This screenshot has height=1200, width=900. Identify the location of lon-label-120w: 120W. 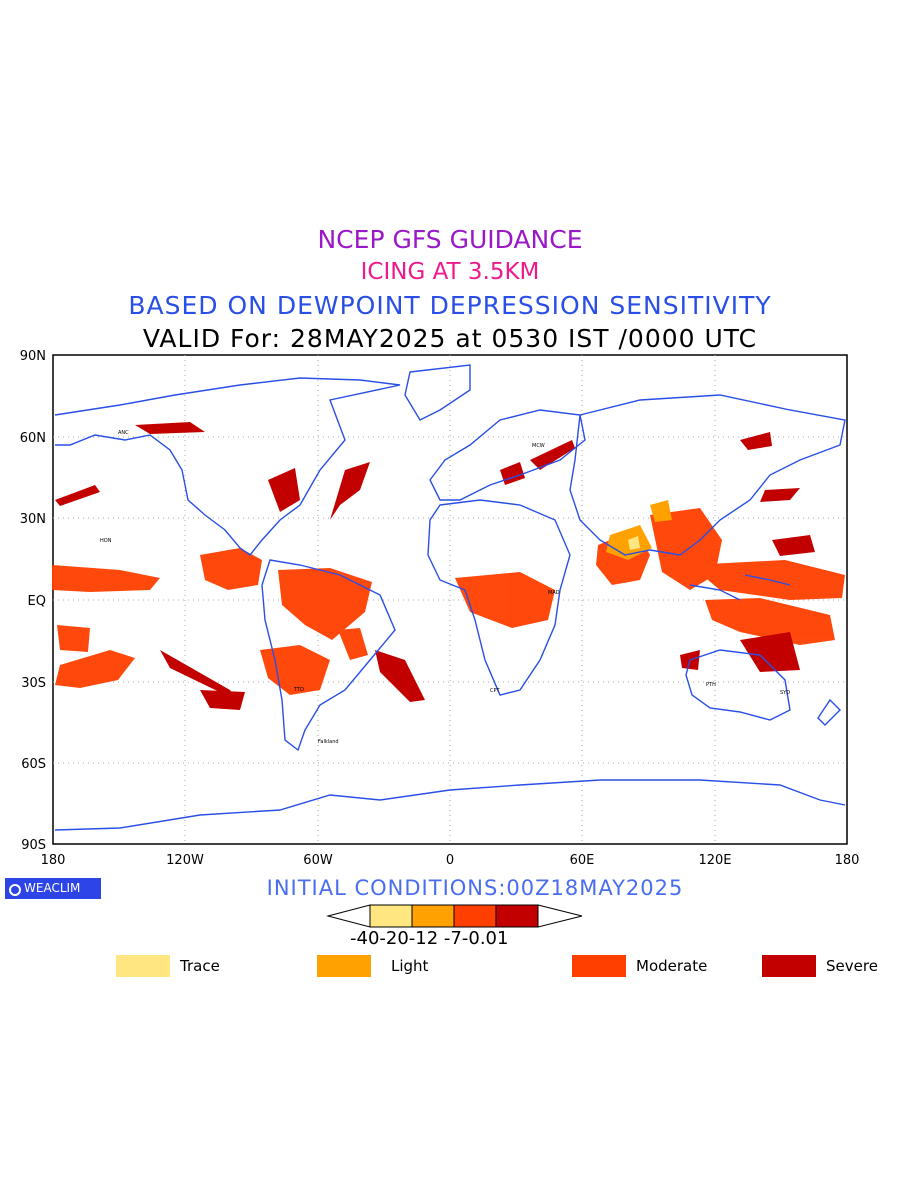
(185, 860).